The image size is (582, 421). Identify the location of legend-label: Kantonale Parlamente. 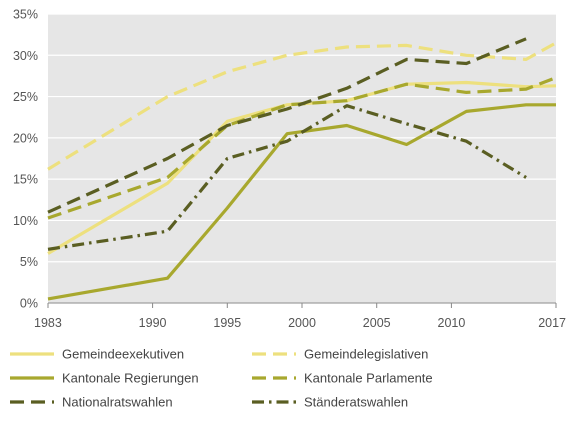
(368, 378).